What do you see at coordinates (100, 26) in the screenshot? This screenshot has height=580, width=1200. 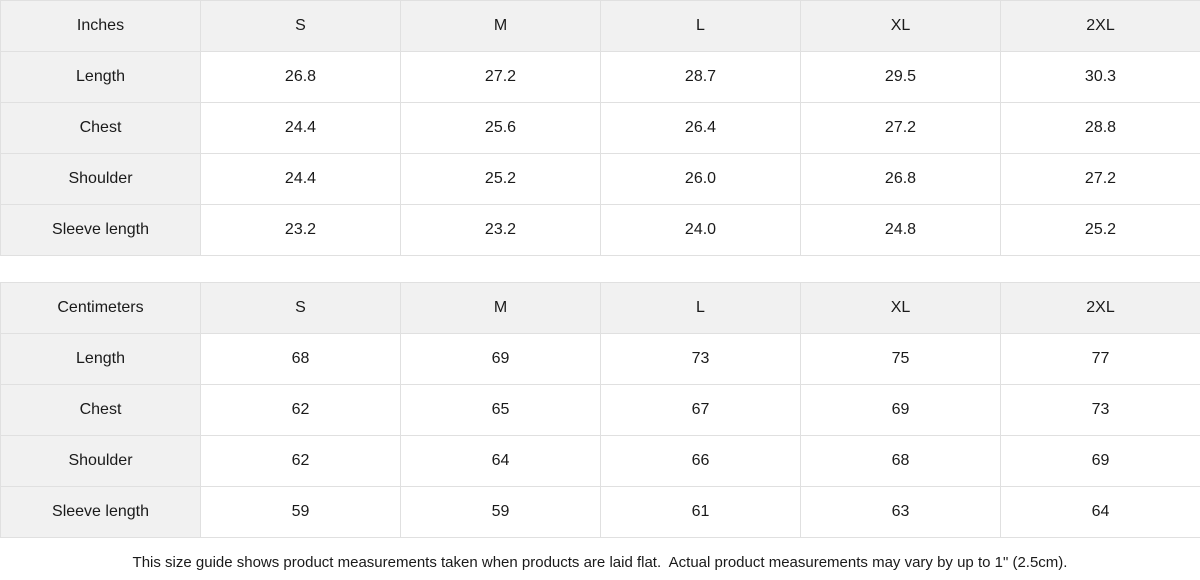 I see `unit-label-inches: Inches` at bounding box center [100, 26].